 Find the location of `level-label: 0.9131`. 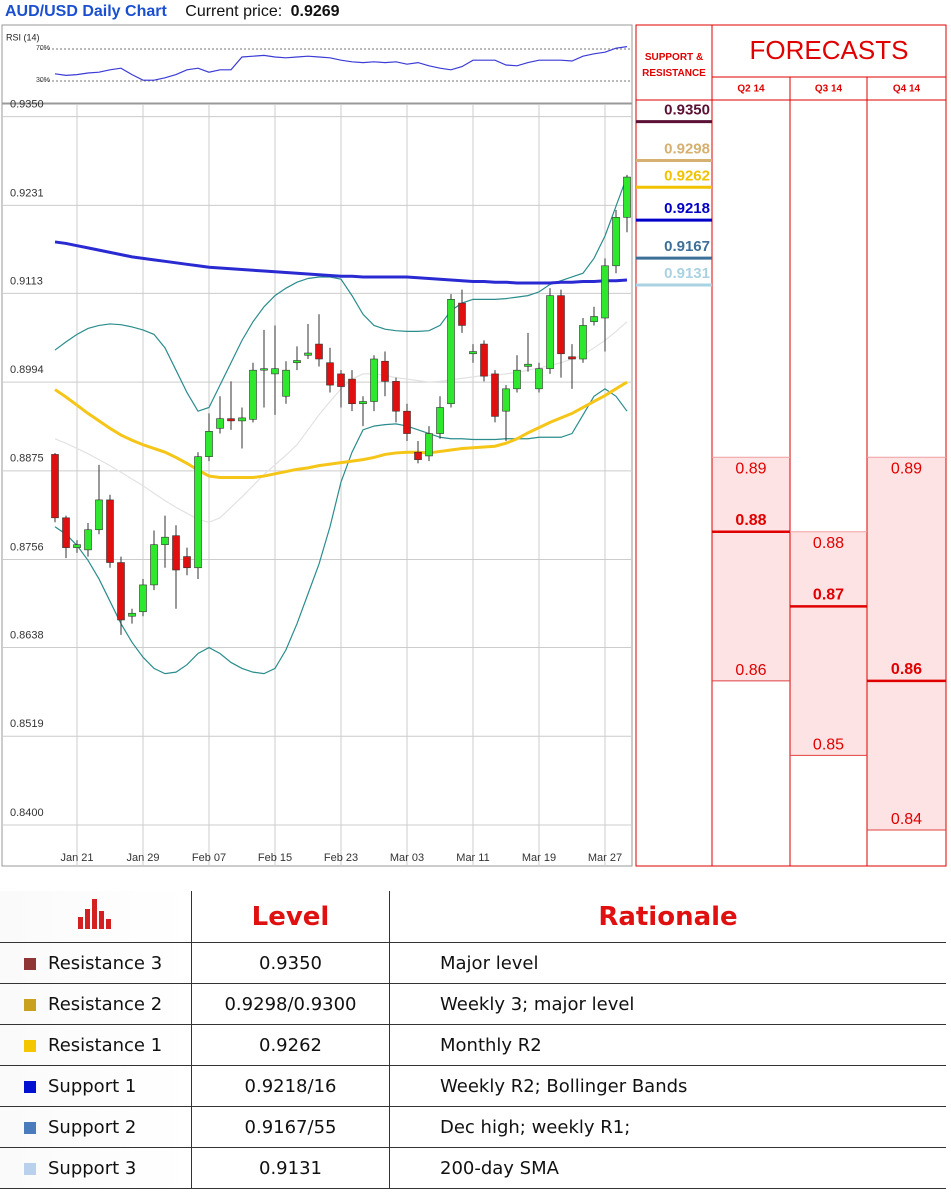

level-label: 0.9131 is located at coordinates (687, 273).